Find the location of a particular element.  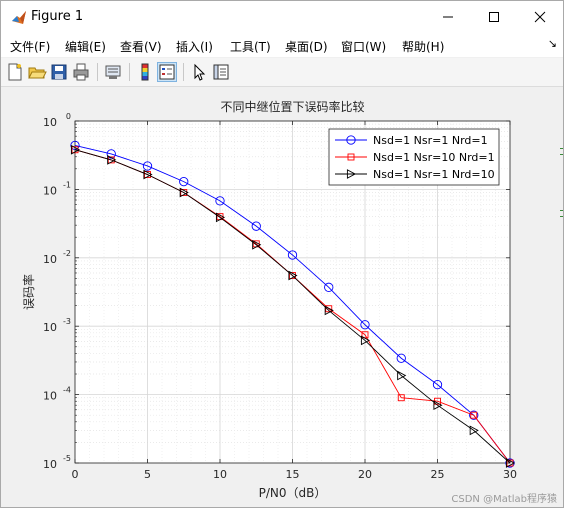

y-axis-label: 误码率 is located at coordinates (28, 292).